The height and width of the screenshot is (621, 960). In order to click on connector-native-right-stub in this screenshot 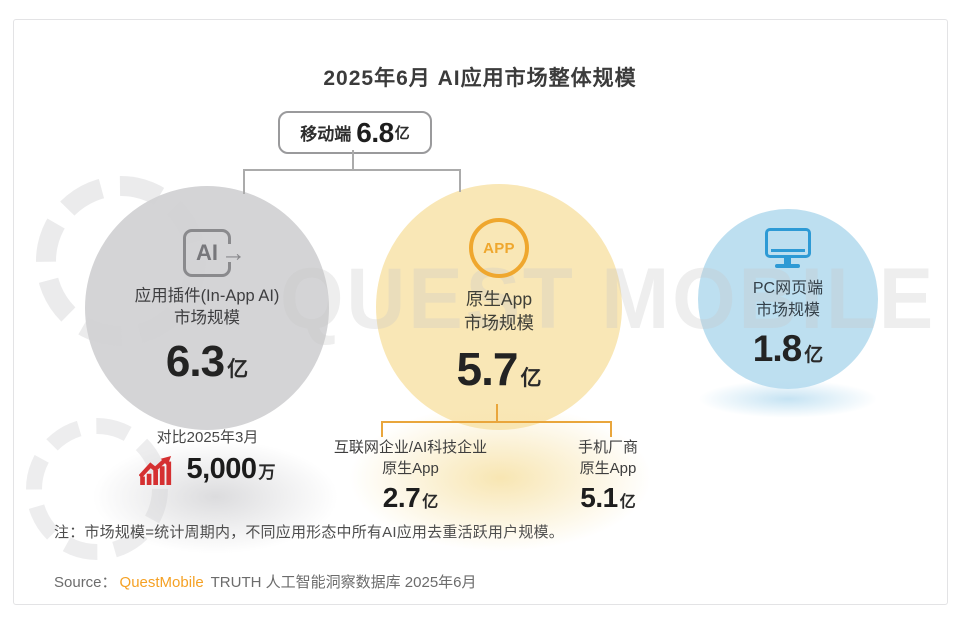, I will do `click(611, 429)`.